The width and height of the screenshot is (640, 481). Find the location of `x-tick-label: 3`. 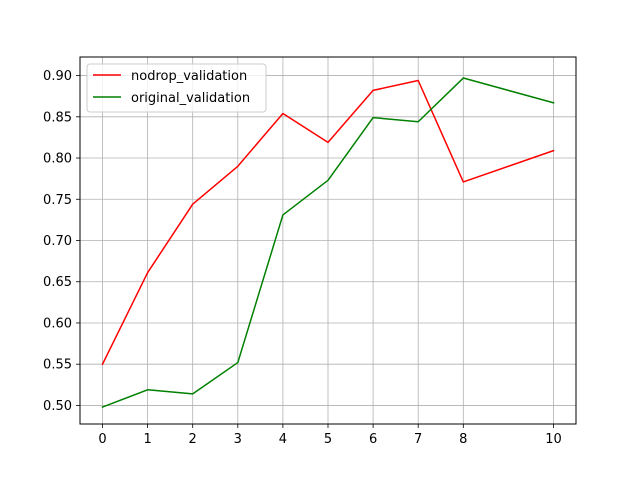

x-tick-label: 3 is located at coordinates (238, 439).